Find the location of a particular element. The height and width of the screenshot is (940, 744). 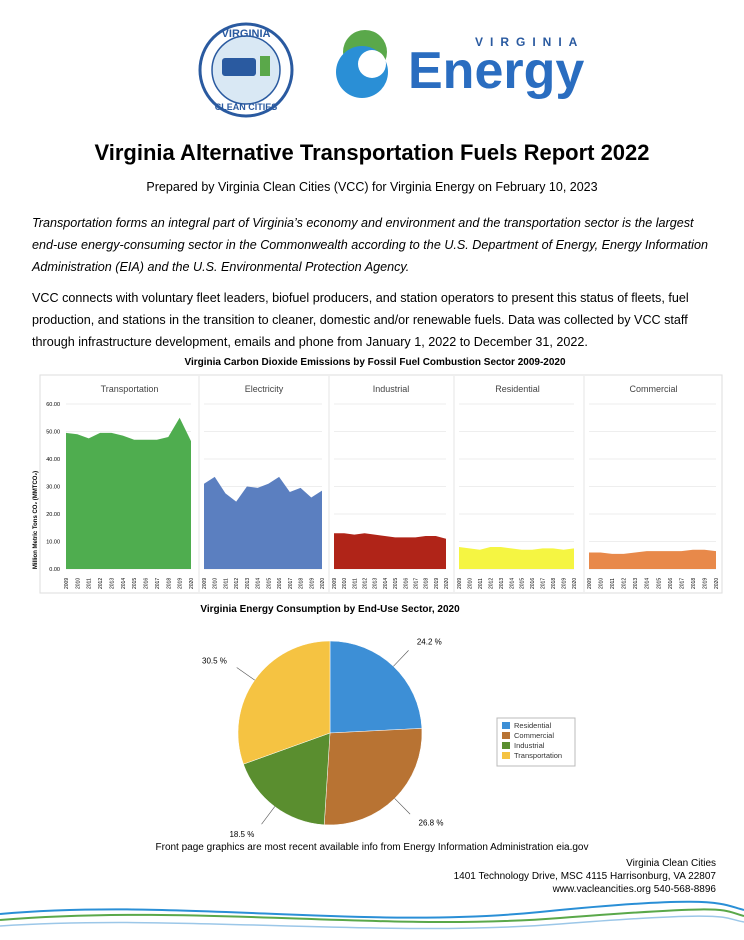

y-tick-label: 10.00 is located at coordinates (53, 543).